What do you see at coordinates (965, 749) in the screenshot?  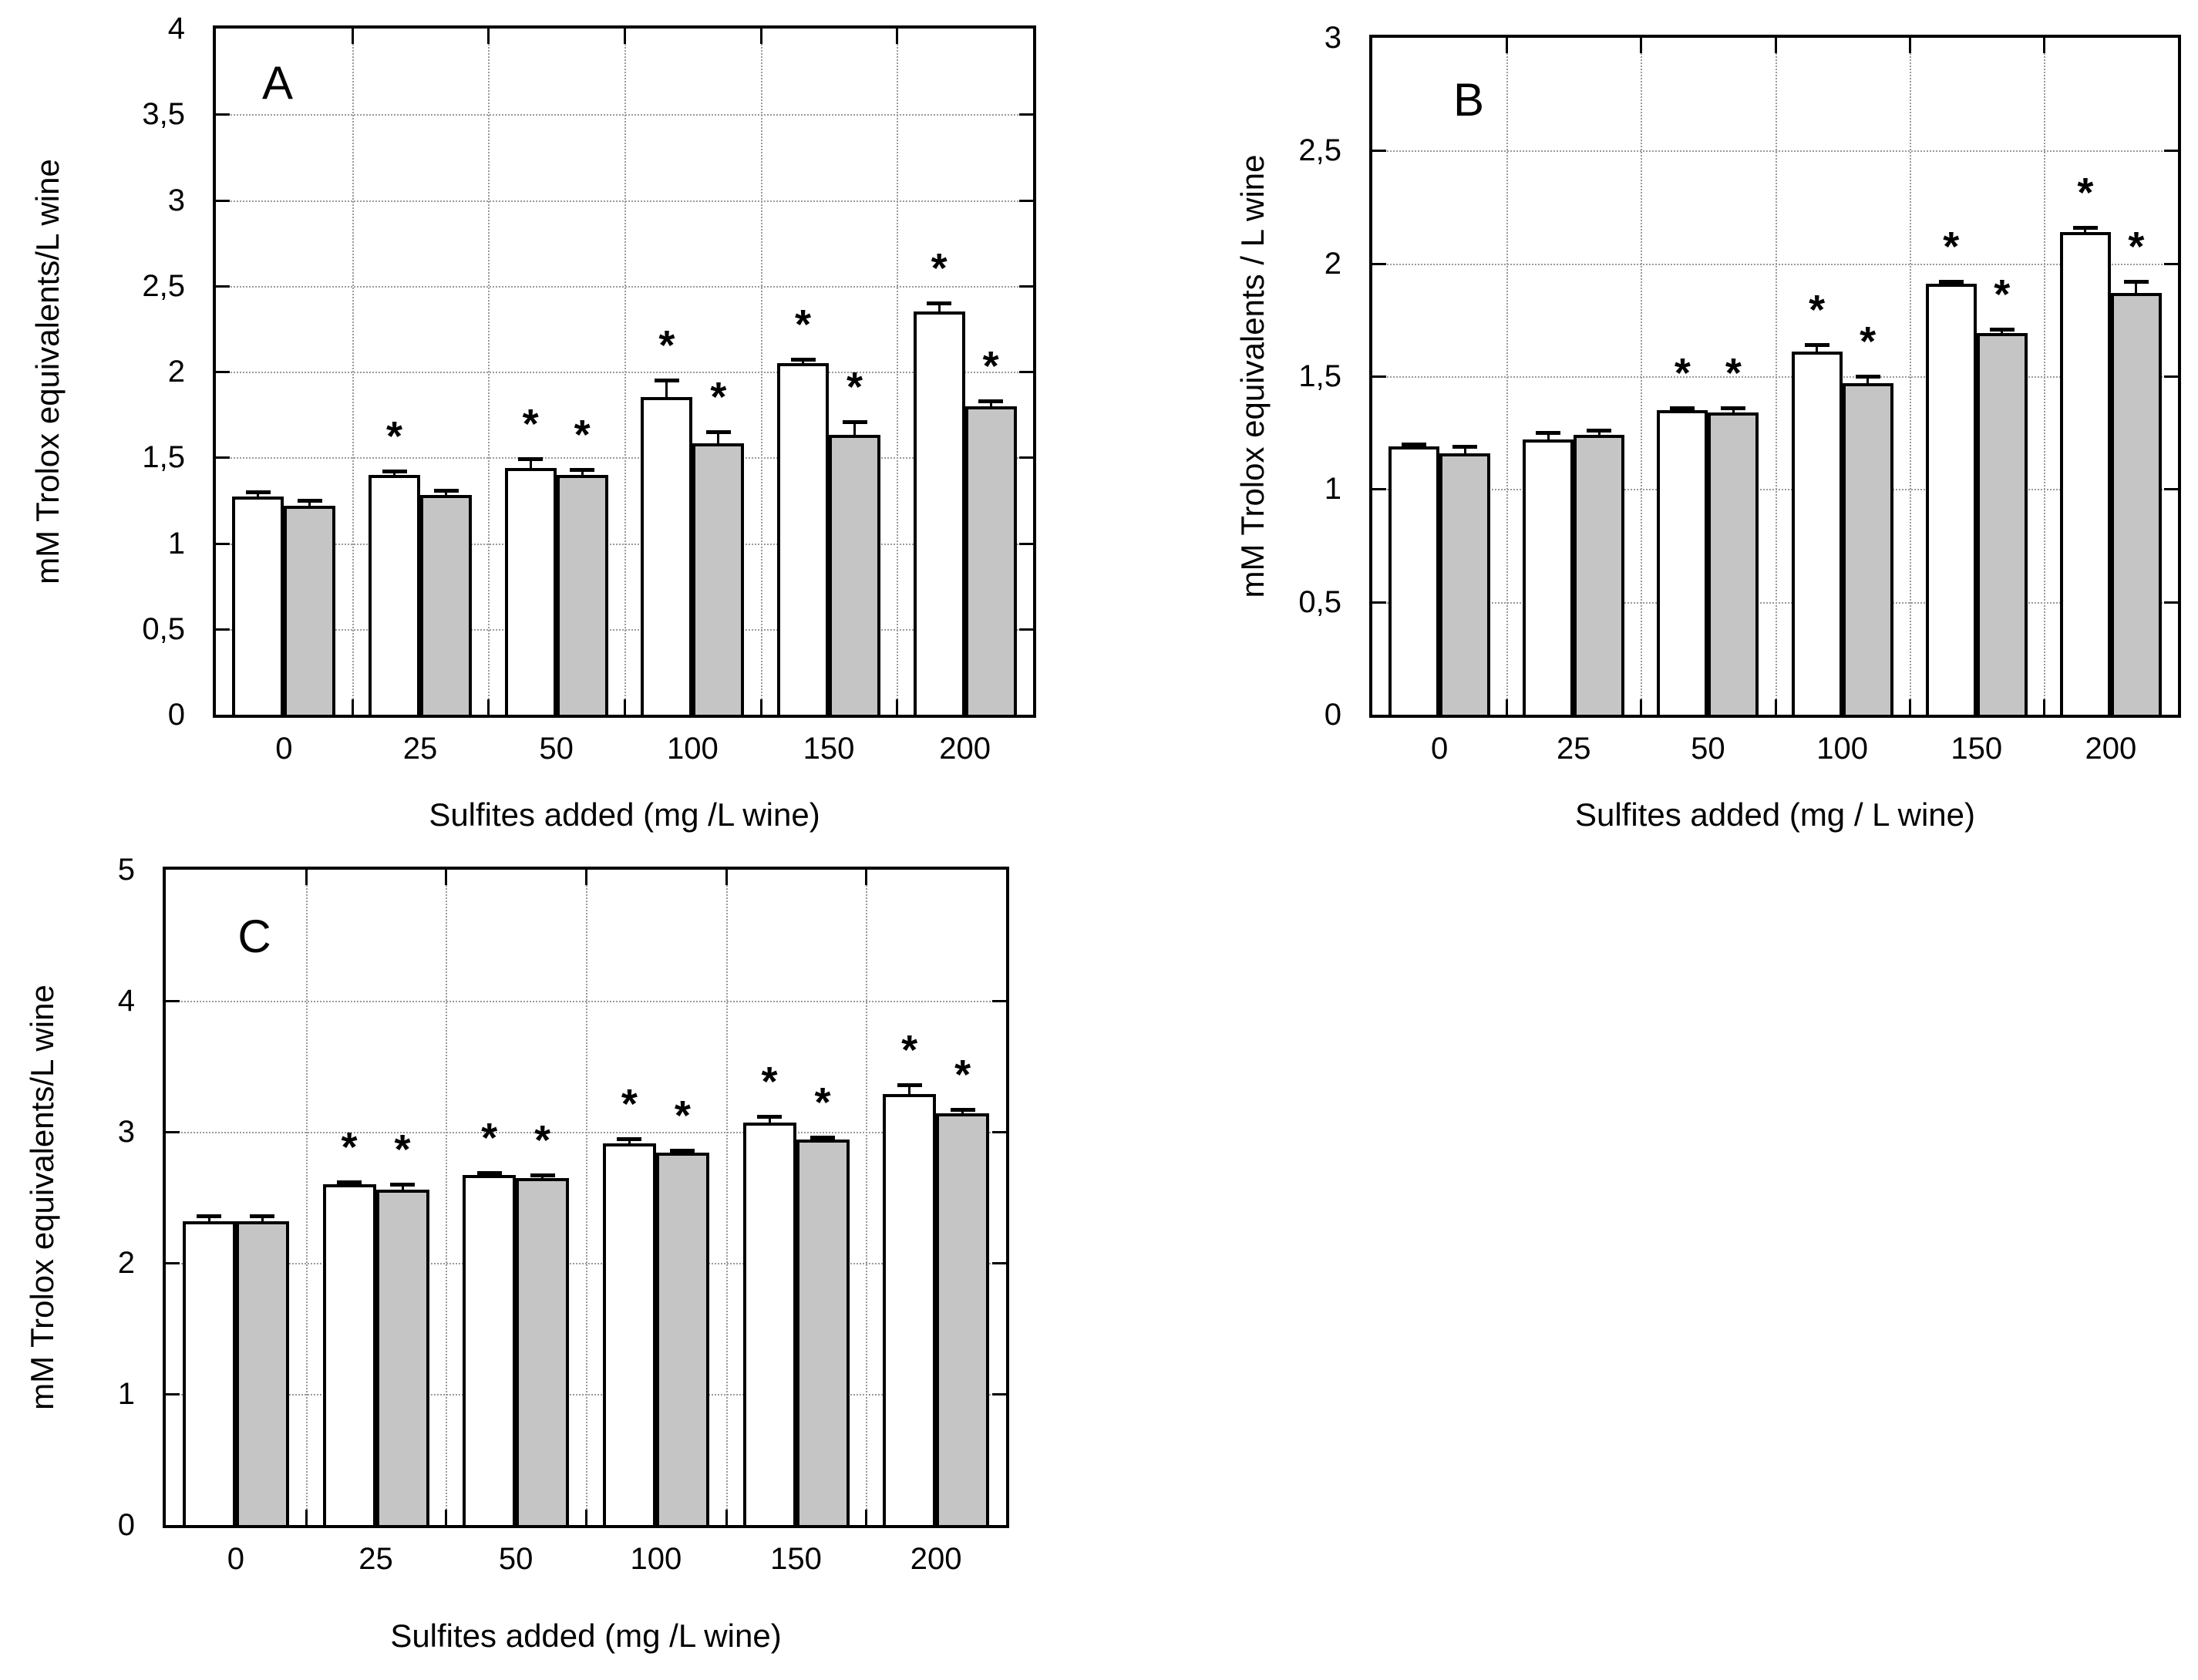 I see `x-axis-tick-label: 200` at bounding box center [965, 749].